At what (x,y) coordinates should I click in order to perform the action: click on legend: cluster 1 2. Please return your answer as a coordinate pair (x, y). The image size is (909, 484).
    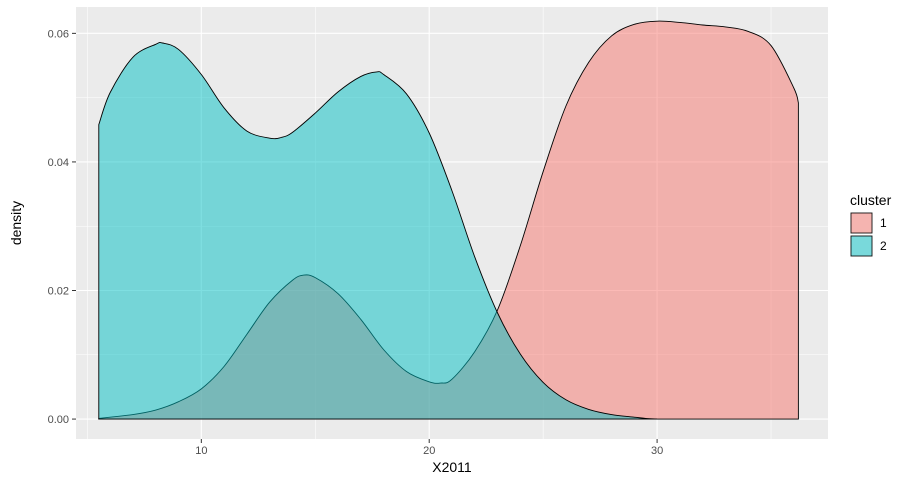
    Looking at the image, I should click on (871, 224).